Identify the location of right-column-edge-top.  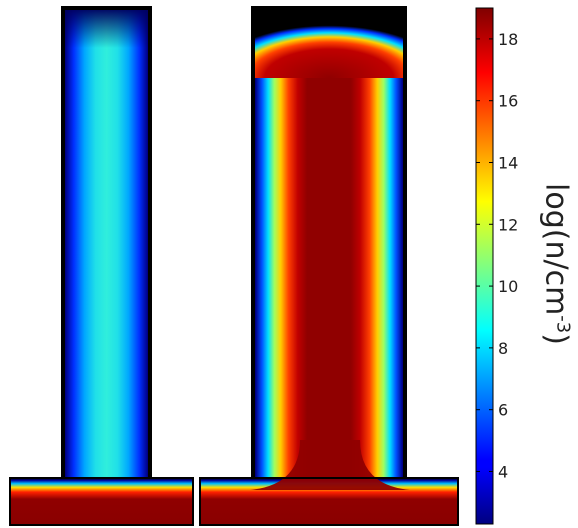
(329, 8).